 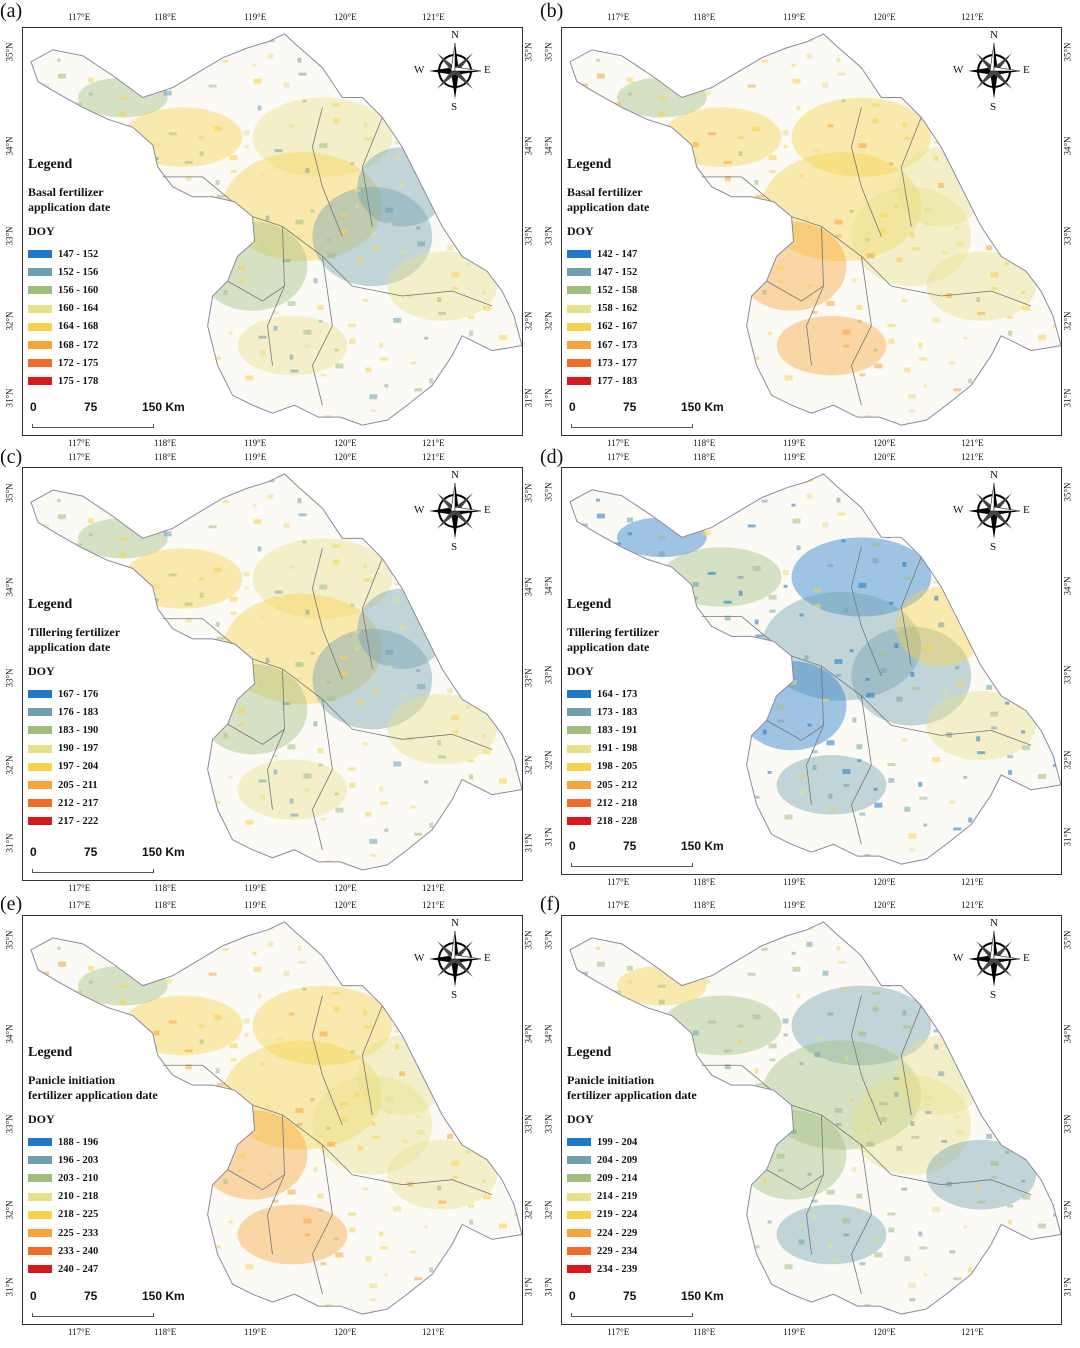 What do you see at coordinates (302, 207) in the screenshot?
I see `raster-patch` at bounding box center [302, 207].